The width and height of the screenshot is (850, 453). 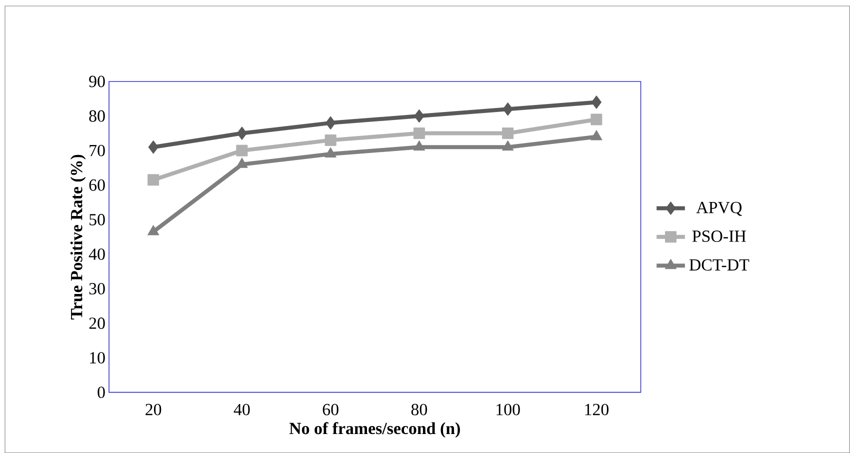 What do you see at coordinates (242, 410) in the screenshot?
I see `x-tick-label: 40` at bounding box center [242, 410].